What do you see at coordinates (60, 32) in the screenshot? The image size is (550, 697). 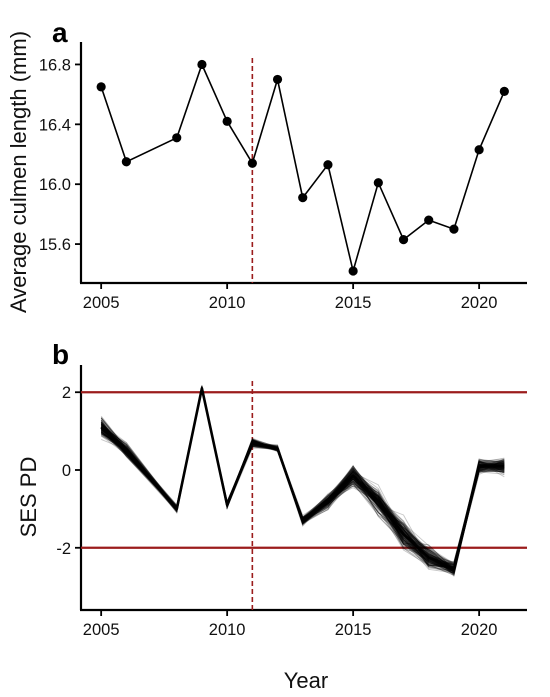 I see `panel-a-letter: a` at bounding box center [60, 32].